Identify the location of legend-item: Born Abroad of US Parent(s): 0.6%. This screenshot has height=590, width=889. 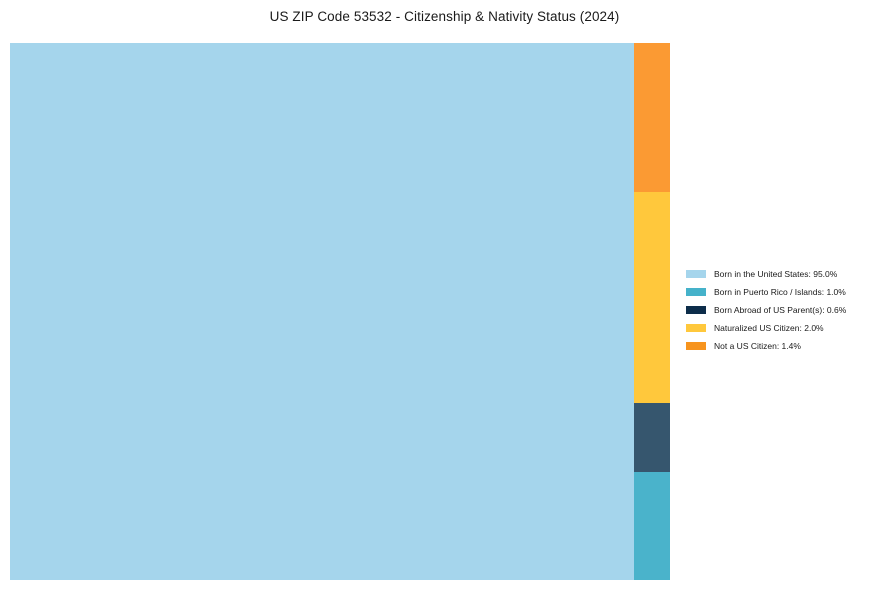
(786, 310).